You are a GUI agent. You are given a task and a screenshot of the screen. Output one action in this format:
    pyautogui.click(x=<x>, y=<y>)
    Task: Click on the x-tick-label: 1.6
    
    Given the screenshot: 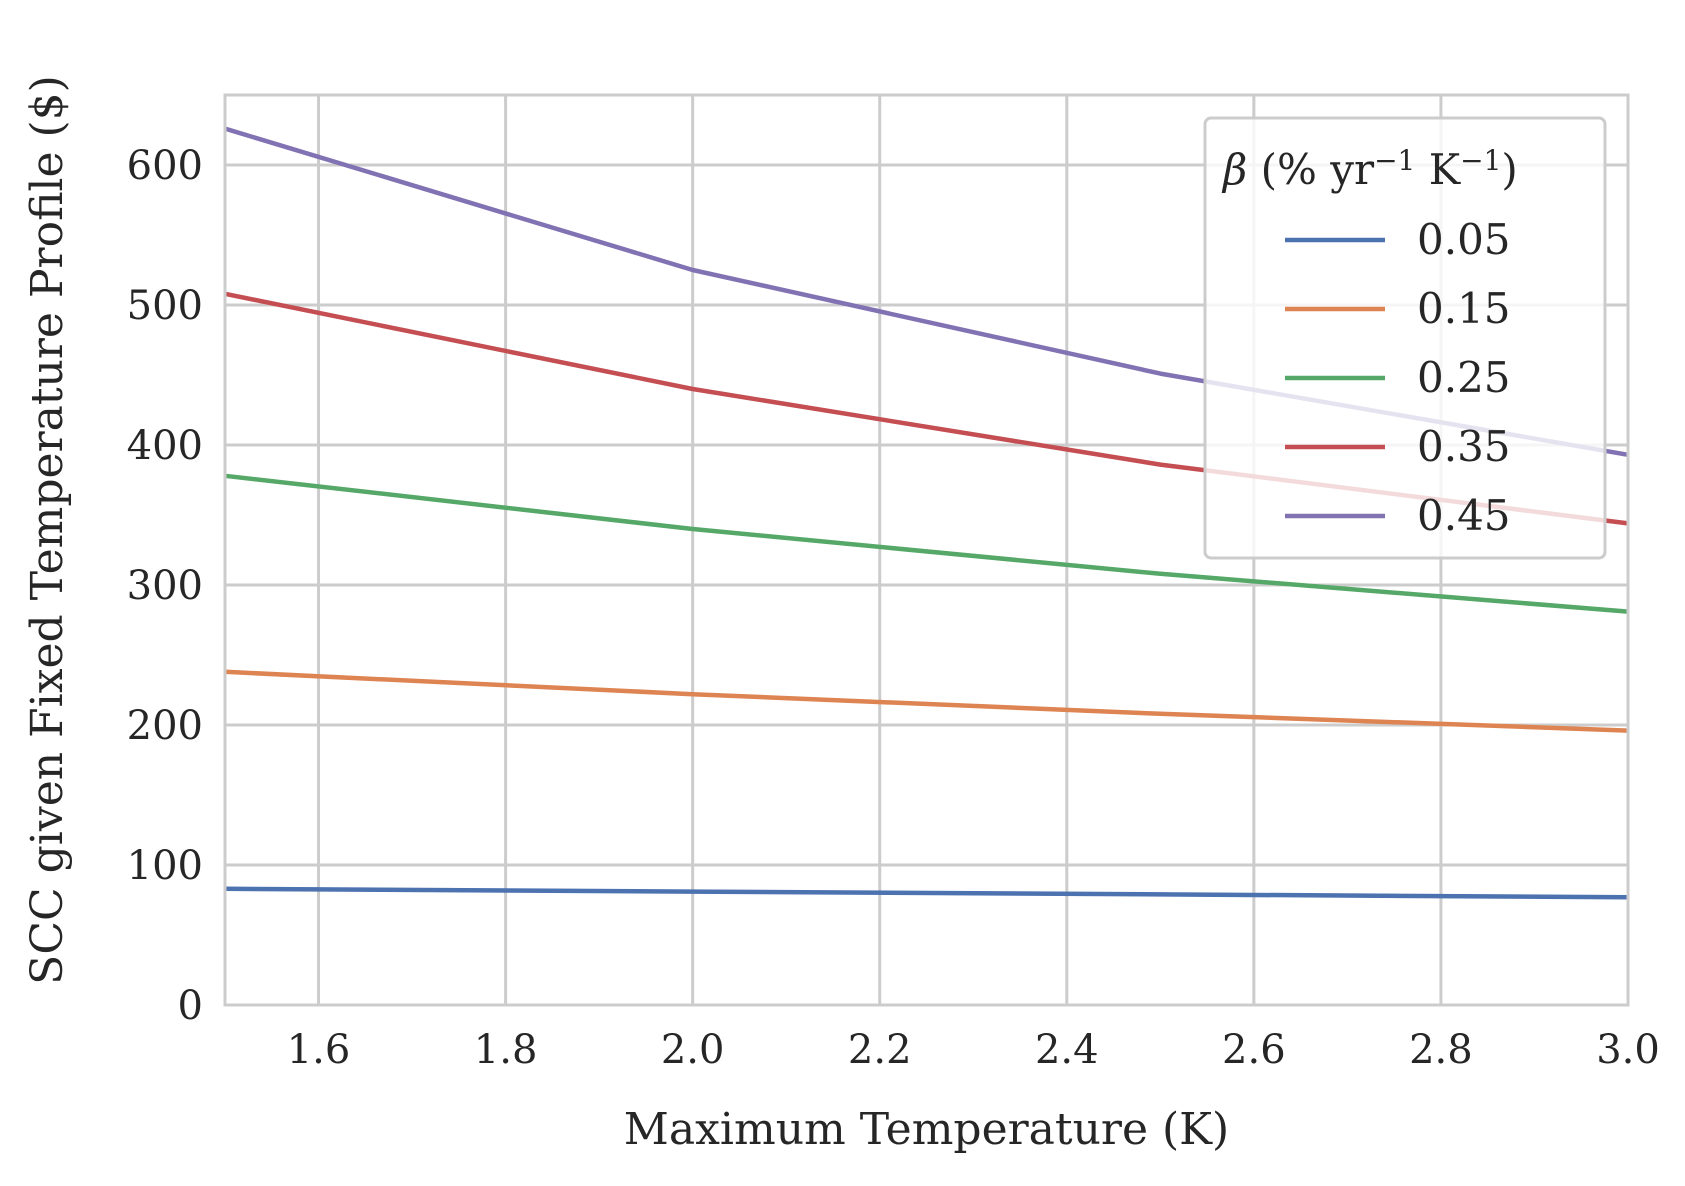 What is the action you would take?
    pyautogui.click(x=319, y=1050)
    